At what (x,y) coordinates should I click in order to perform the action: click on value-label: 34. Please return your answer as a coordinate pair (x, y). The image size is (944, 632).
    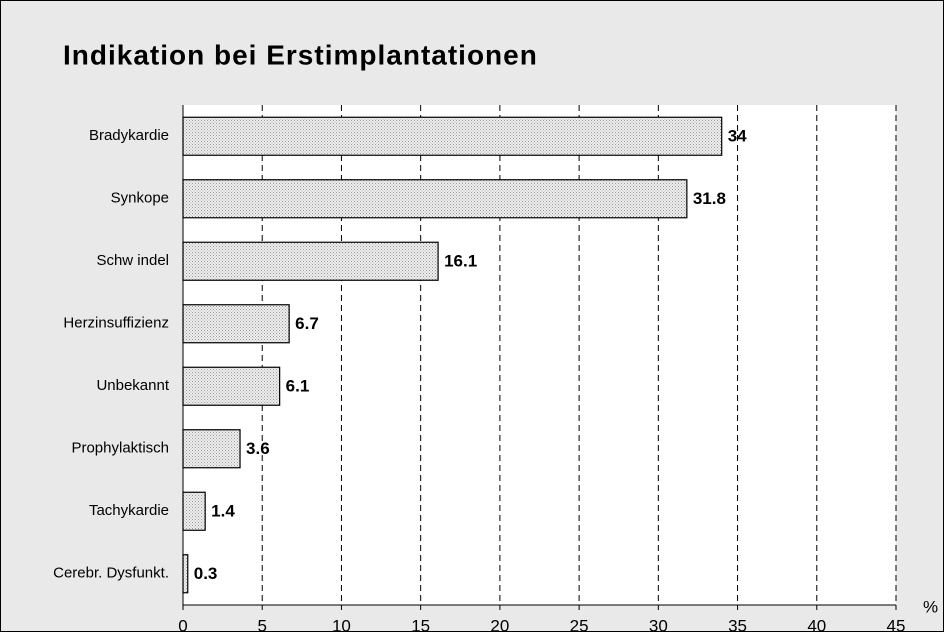
    Looking at the image, I should click on (737, 136).